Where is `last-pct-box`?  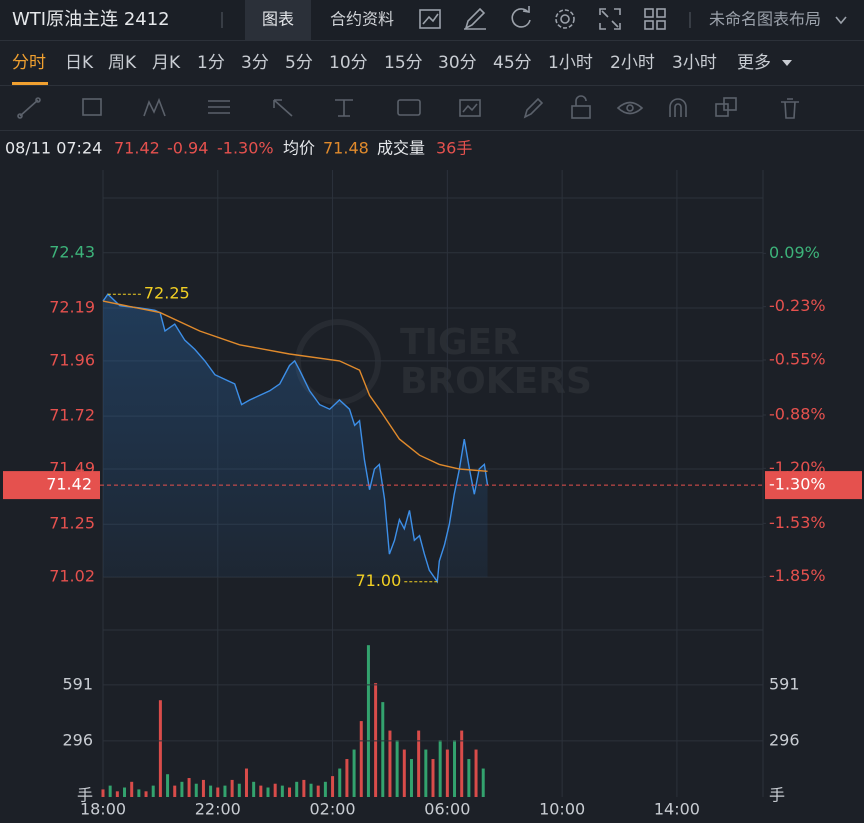
last-pct-box is located at coordinates (813, 485).